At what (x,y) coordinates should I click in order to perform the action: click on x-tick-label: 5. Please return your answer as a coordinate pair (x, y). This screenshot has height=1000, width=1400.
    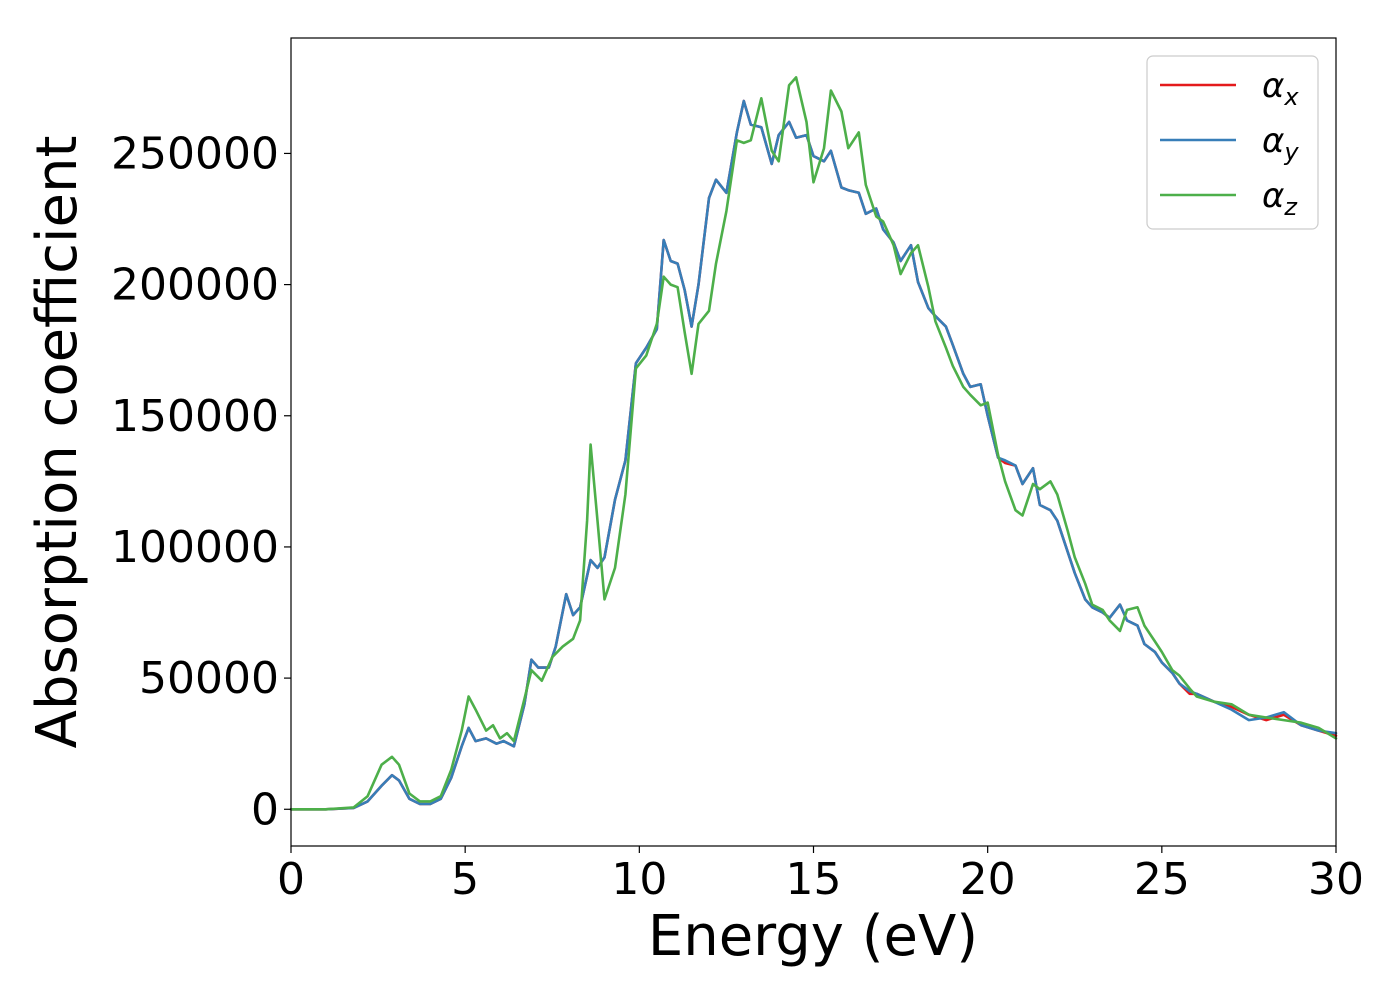
    Looking at the image, I should click on (465, 879).